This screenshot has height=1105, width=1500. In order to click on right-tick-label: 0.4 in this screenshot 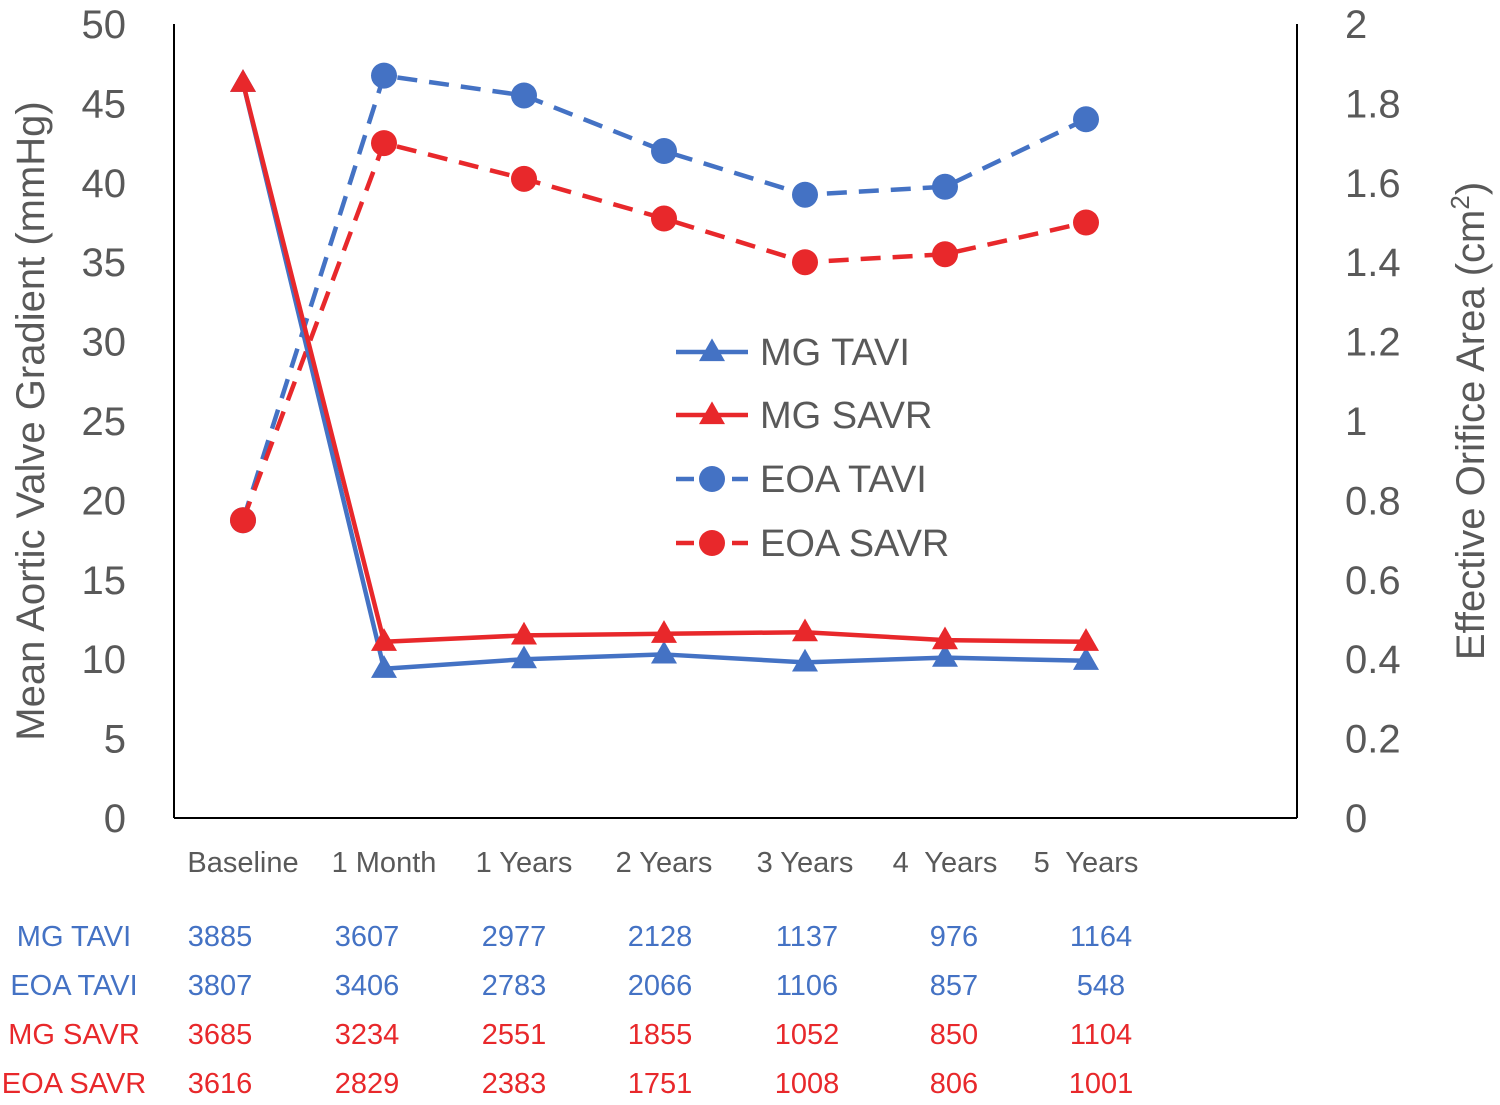, I will do `click(1373, 660)`.